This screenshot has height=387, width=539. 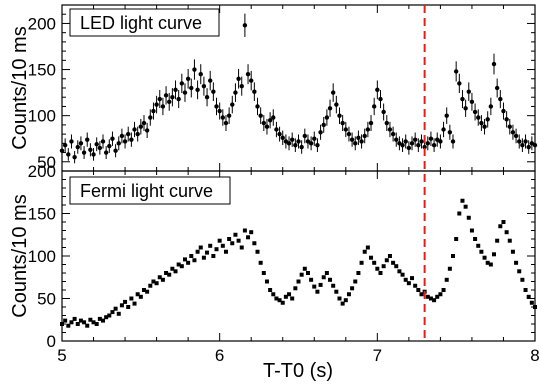 What do you see at coordinates (377, 355) in the screenshot?
I see `fermi-x-tick-label: 7` at bounding box center [377, 355].